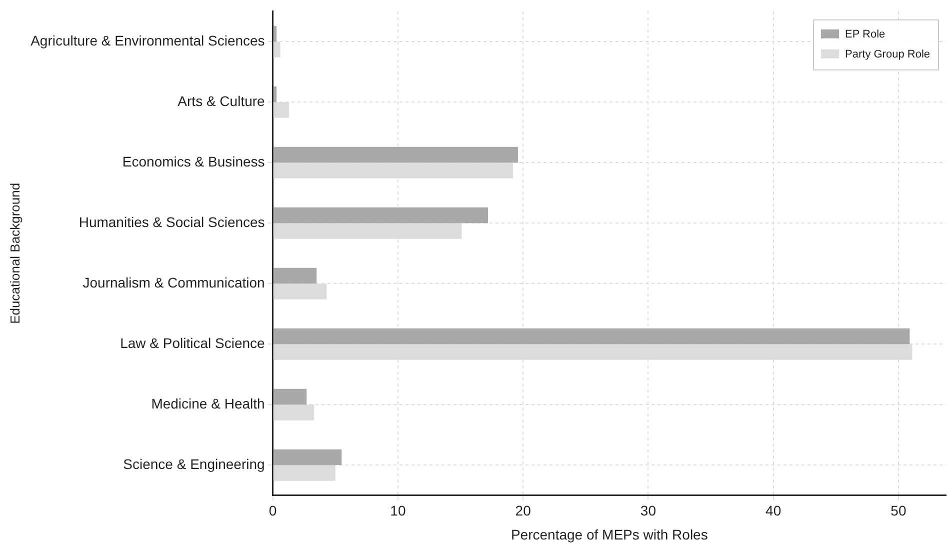  Describe the element at coordinates (14, 253) in the screenshot. I see `y-axis-title: Educational Background` at that location.